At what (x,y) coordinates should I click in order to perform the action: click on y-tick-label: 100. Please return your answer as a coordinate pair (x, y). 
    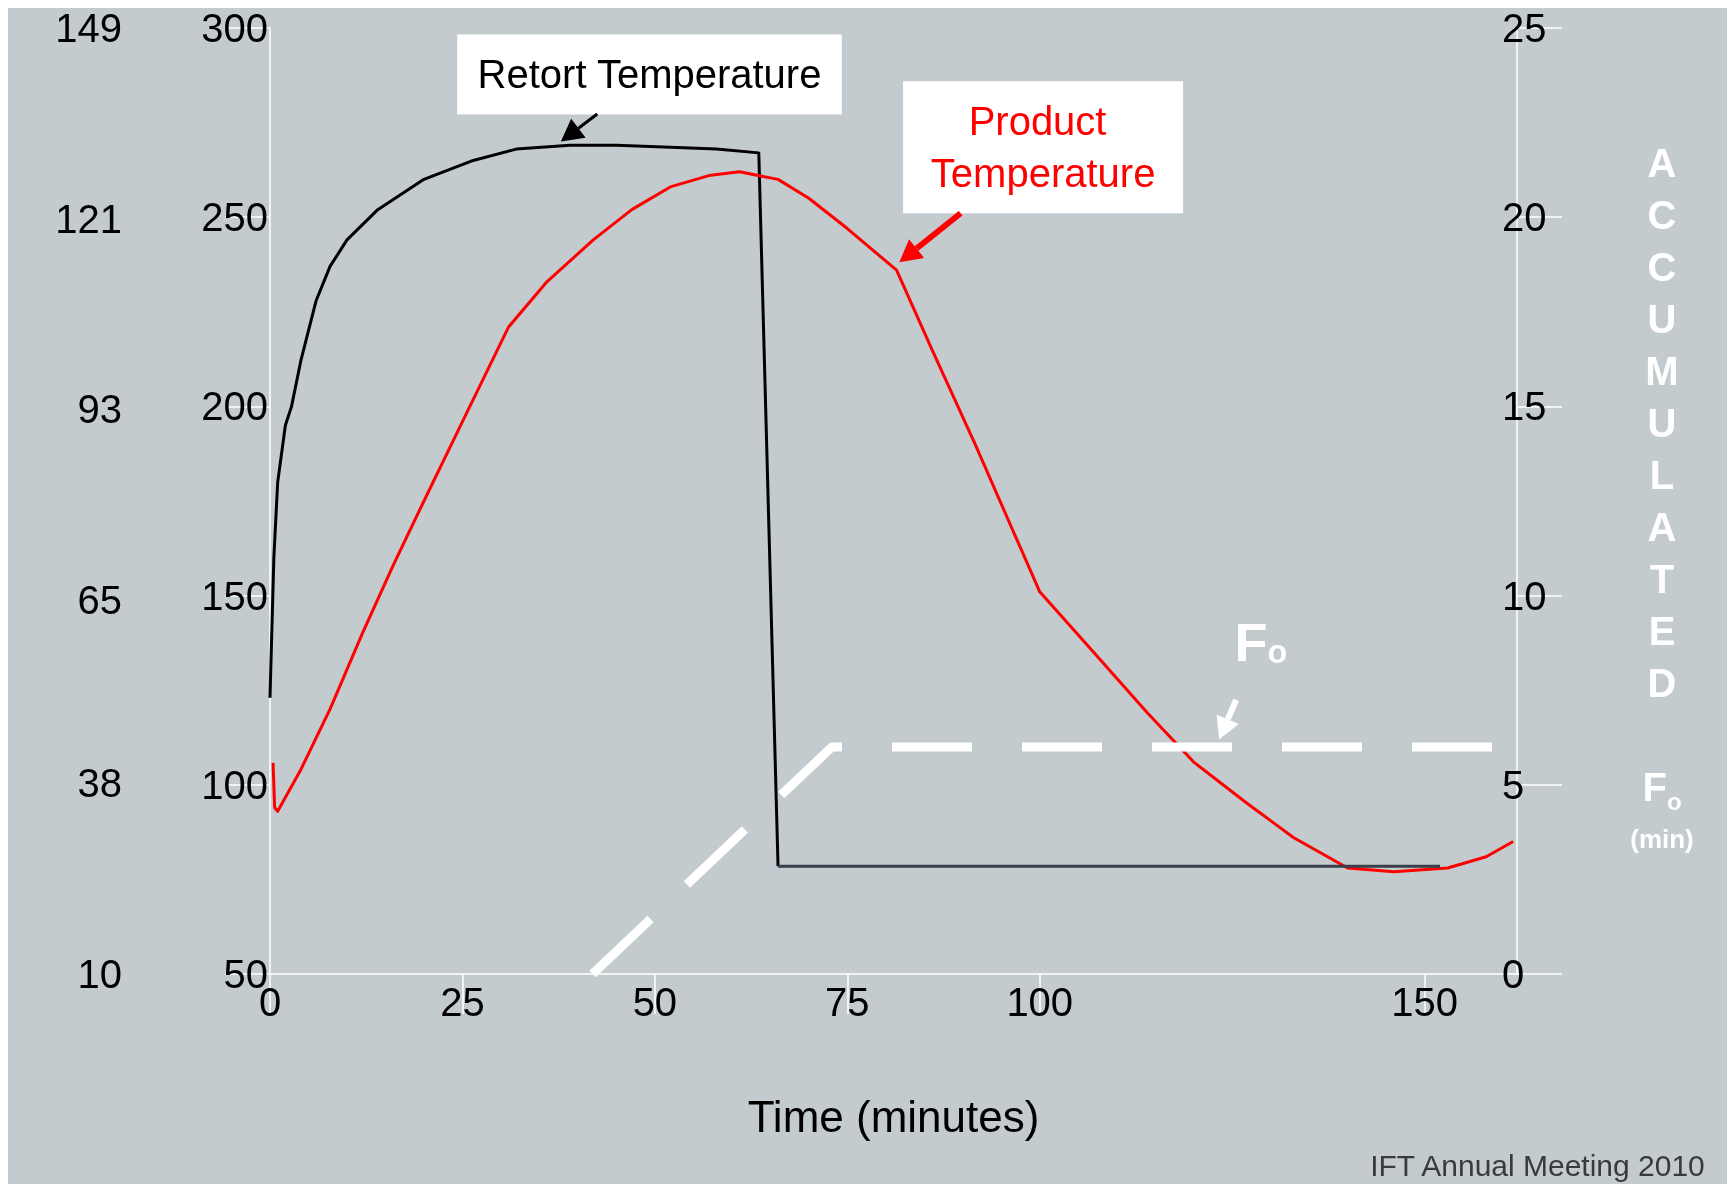
    Looking at the image, I should click on (234, 784).